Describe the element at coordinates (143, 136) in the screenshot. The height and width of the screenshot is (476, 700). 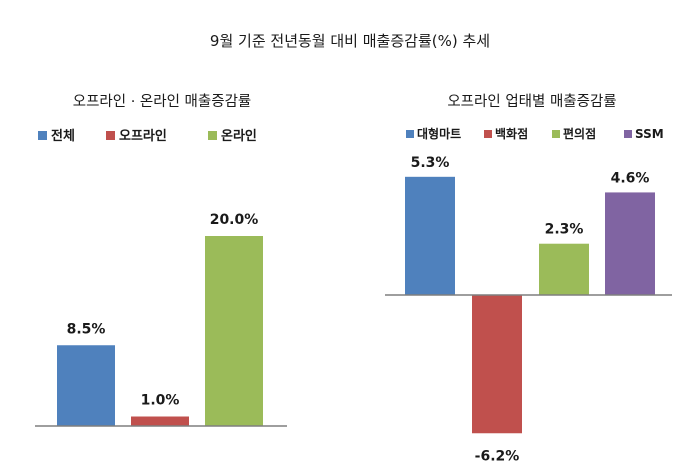
I see `legend-label-left-1: 오프라인` at that location.